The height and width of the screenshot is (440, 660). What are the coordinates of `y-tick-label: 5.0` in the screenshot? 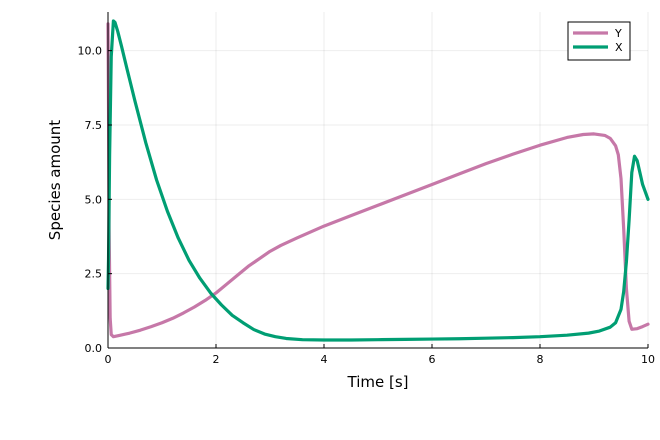 It's located at (94, 199).